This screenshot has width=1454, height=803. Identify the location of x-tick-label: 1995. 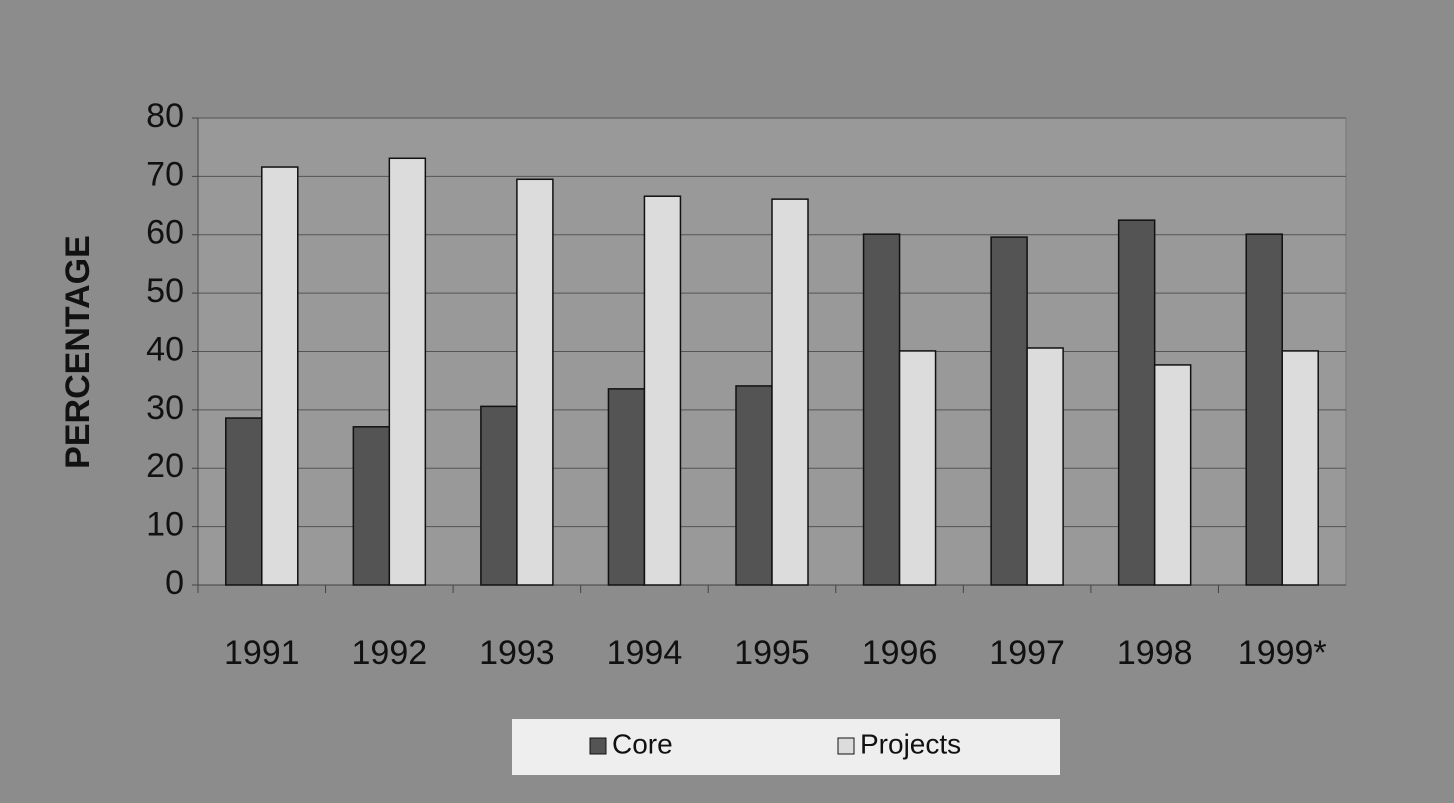
(772, 653).